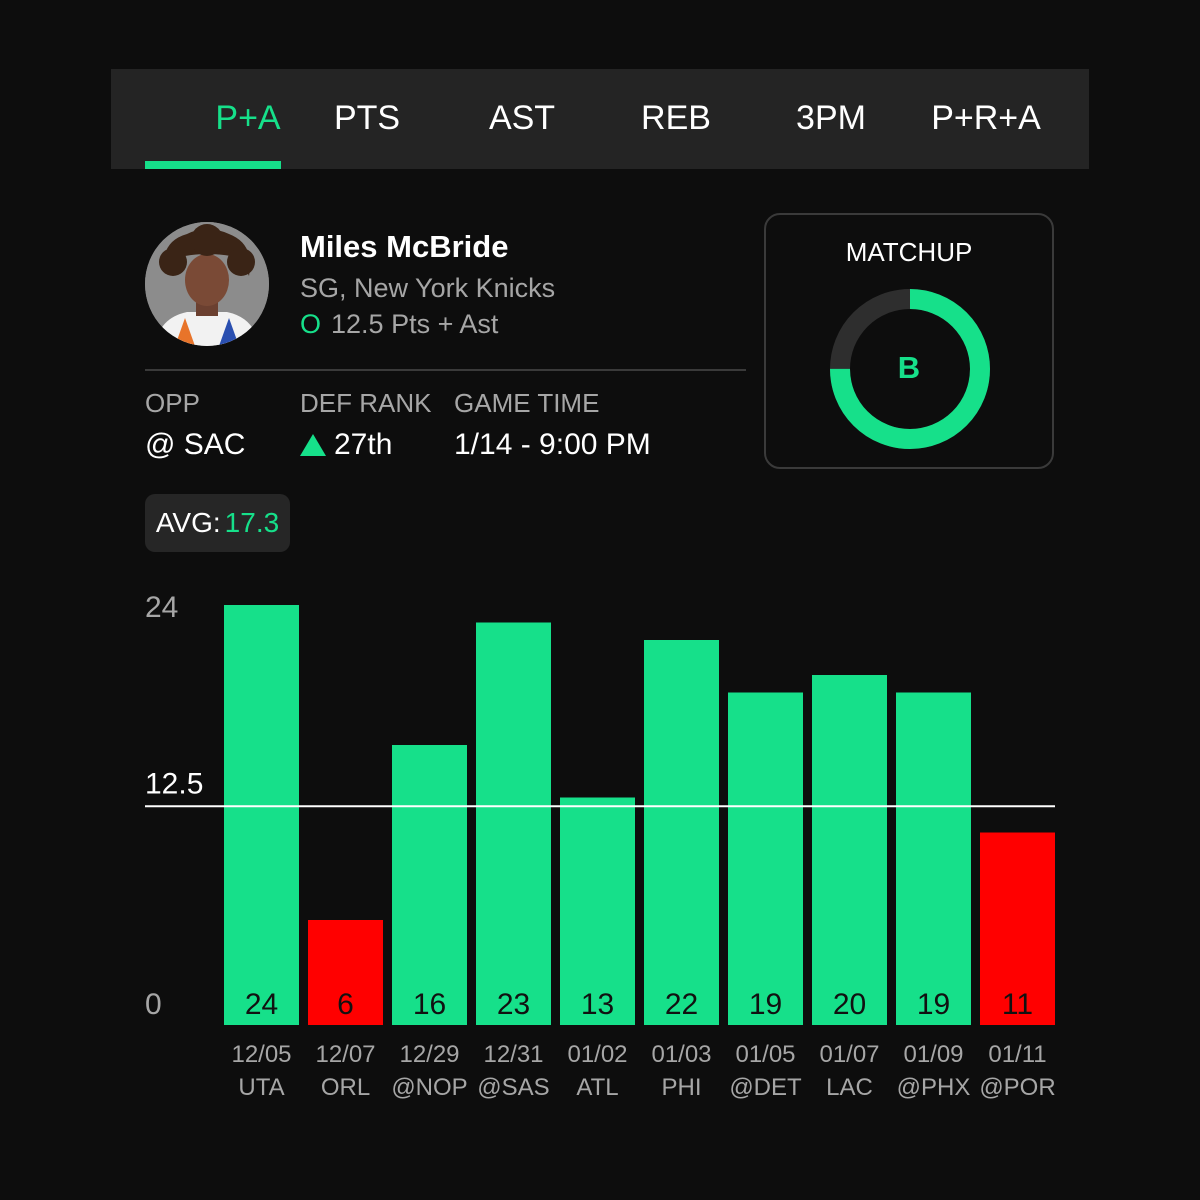 The height and width of the screenshot is (1200, 1200). What do you see at coordinates (513, 1004) in the screenshot?
I see `bar-value-label: 23` at bounding box center [513, 1004].